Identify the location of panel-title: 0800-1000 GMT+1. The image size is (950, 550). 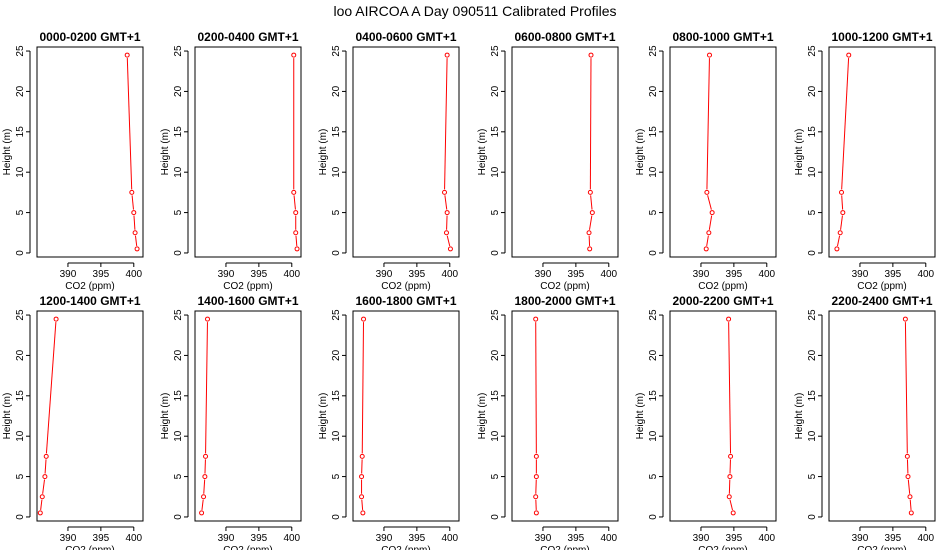
(722, 37).